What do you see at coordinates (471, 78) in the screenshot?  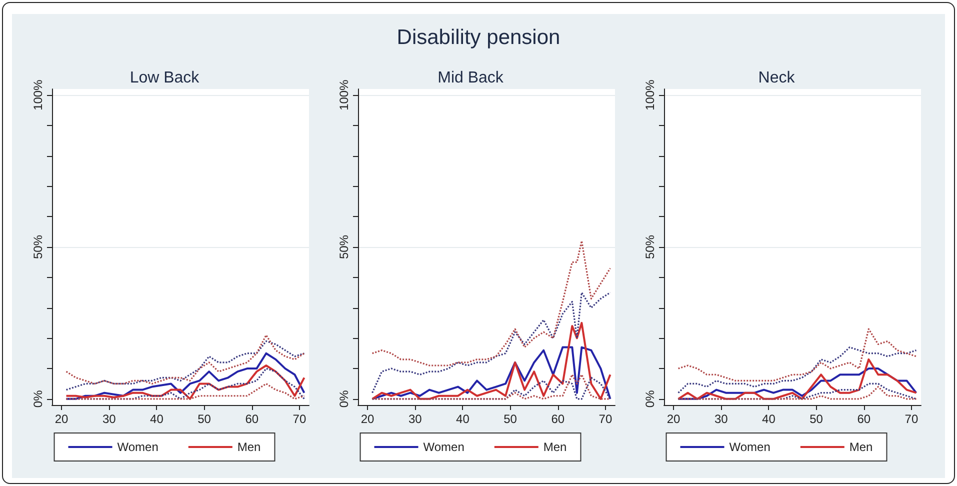 I see `chart-title: Mid Back` at bounding box center [471, 78].